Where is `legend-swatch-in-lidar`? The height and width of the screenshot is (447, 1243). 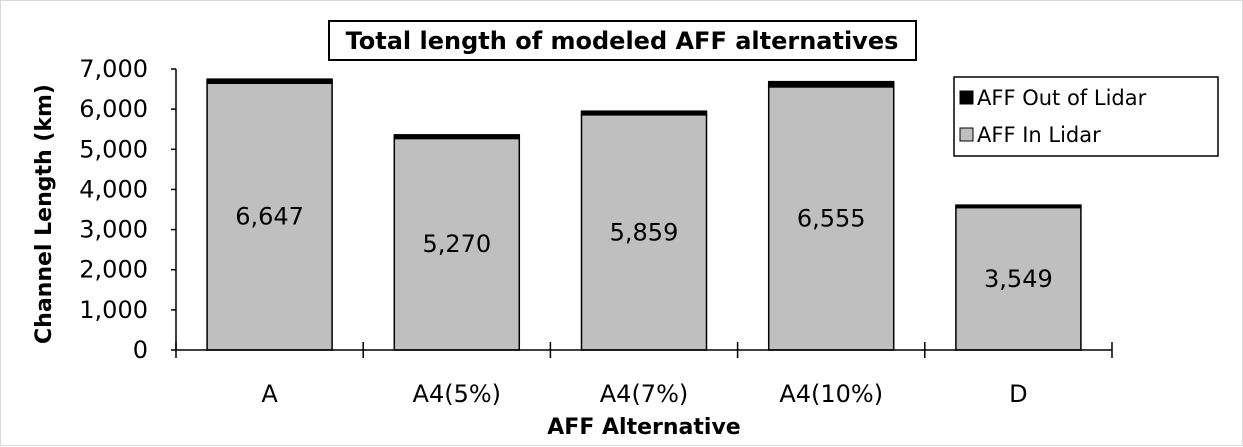 legend-swatch-in-lidar is located at coordinates (966, 134).